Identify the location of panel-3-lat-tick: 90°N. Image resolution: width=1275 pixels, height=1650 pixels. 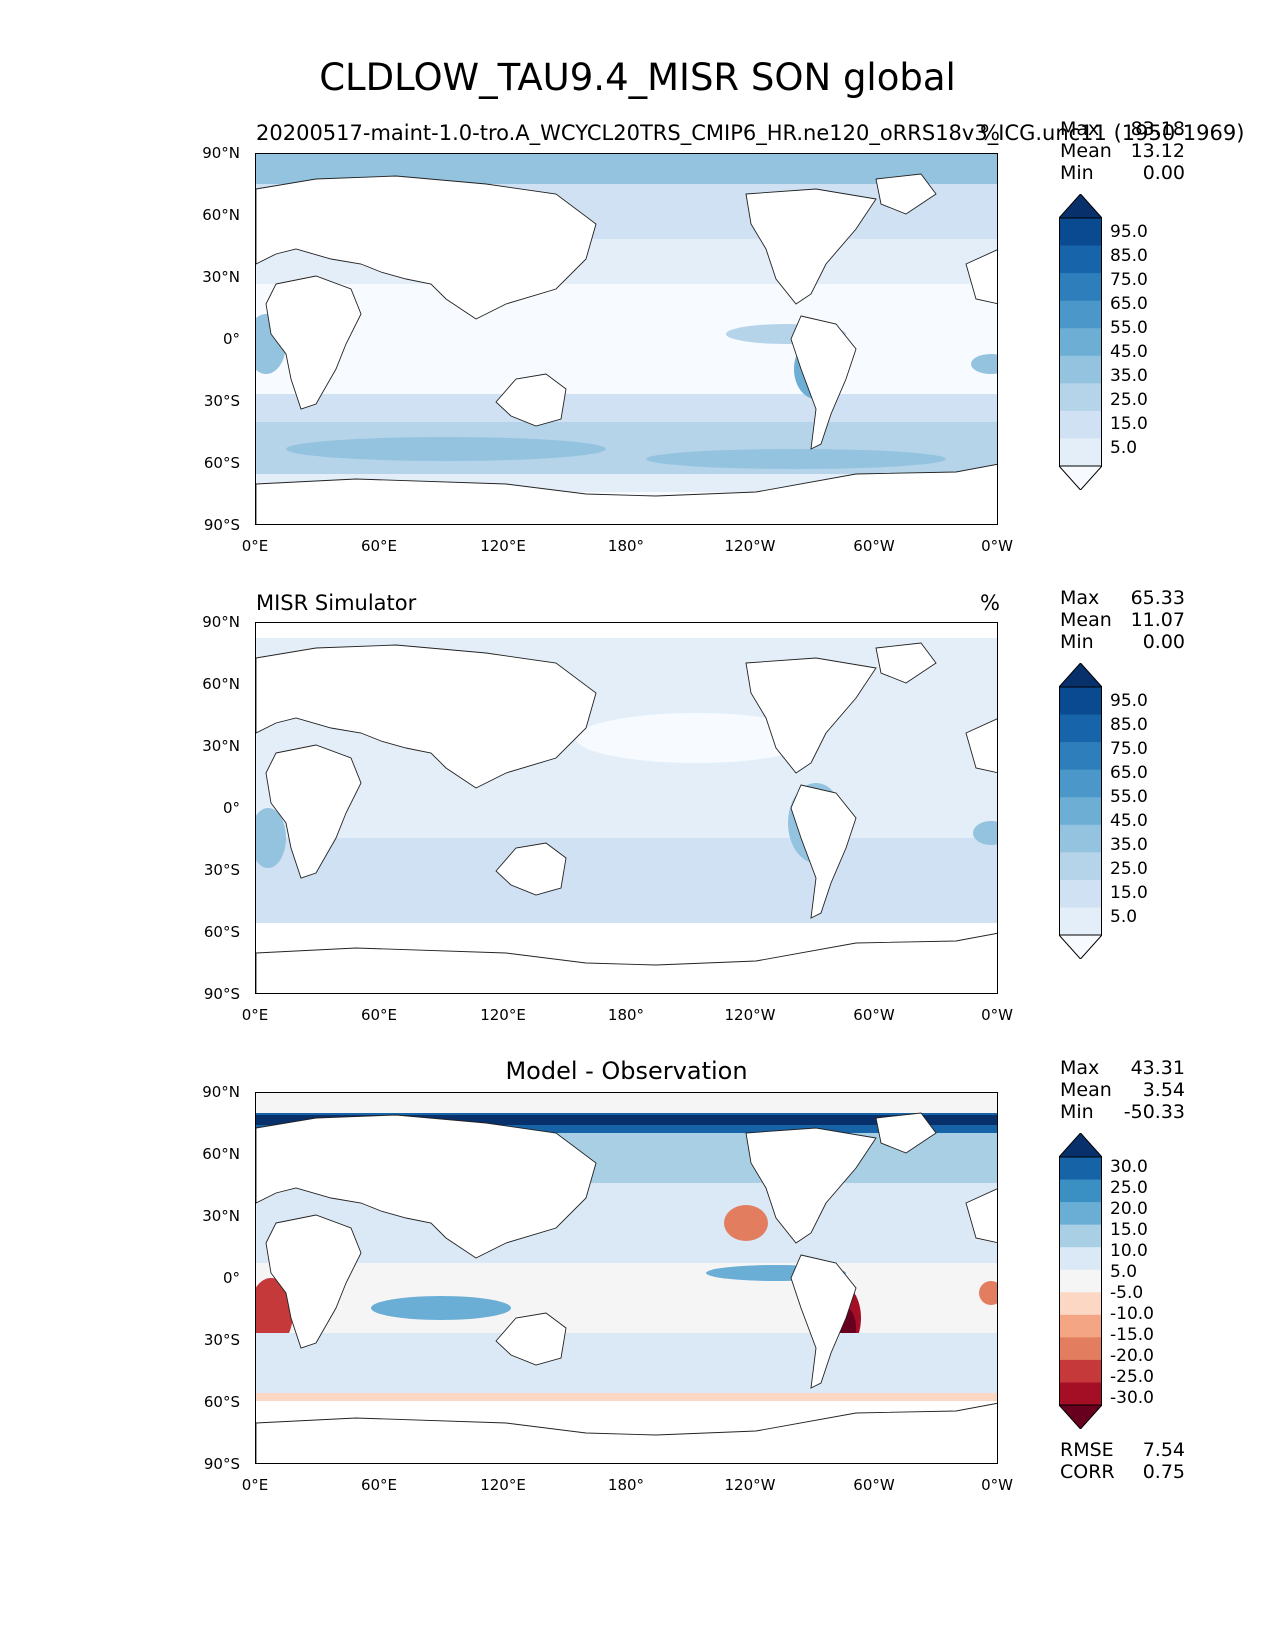
(221, 1092).